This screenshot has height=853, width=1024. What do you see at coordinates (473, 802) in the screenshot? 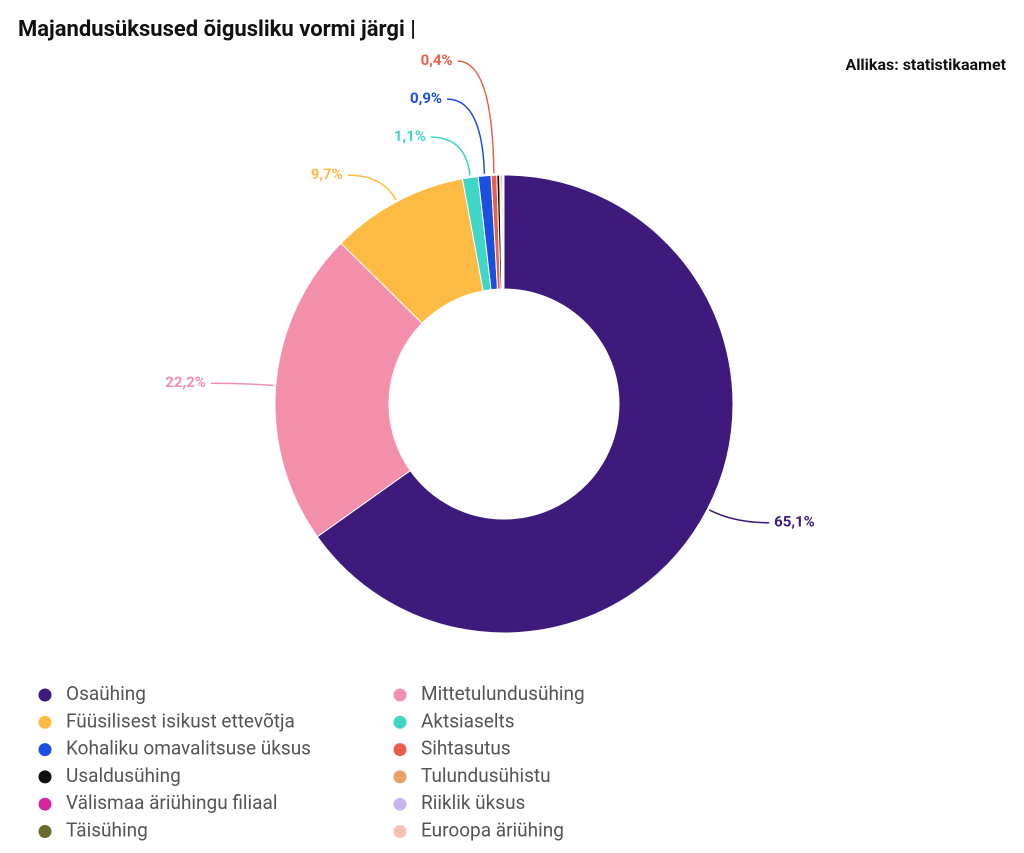
I see `legend-label: Riiklik üksus` at bounding box center [473, 802].